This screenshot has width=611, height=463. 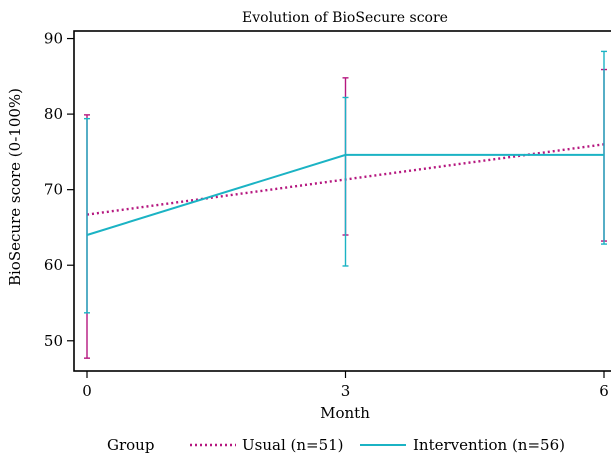 What do you see at coordinates (130, 445) in the screenshot?
I see `legend-title: Group` at bounding box center [130, 445].